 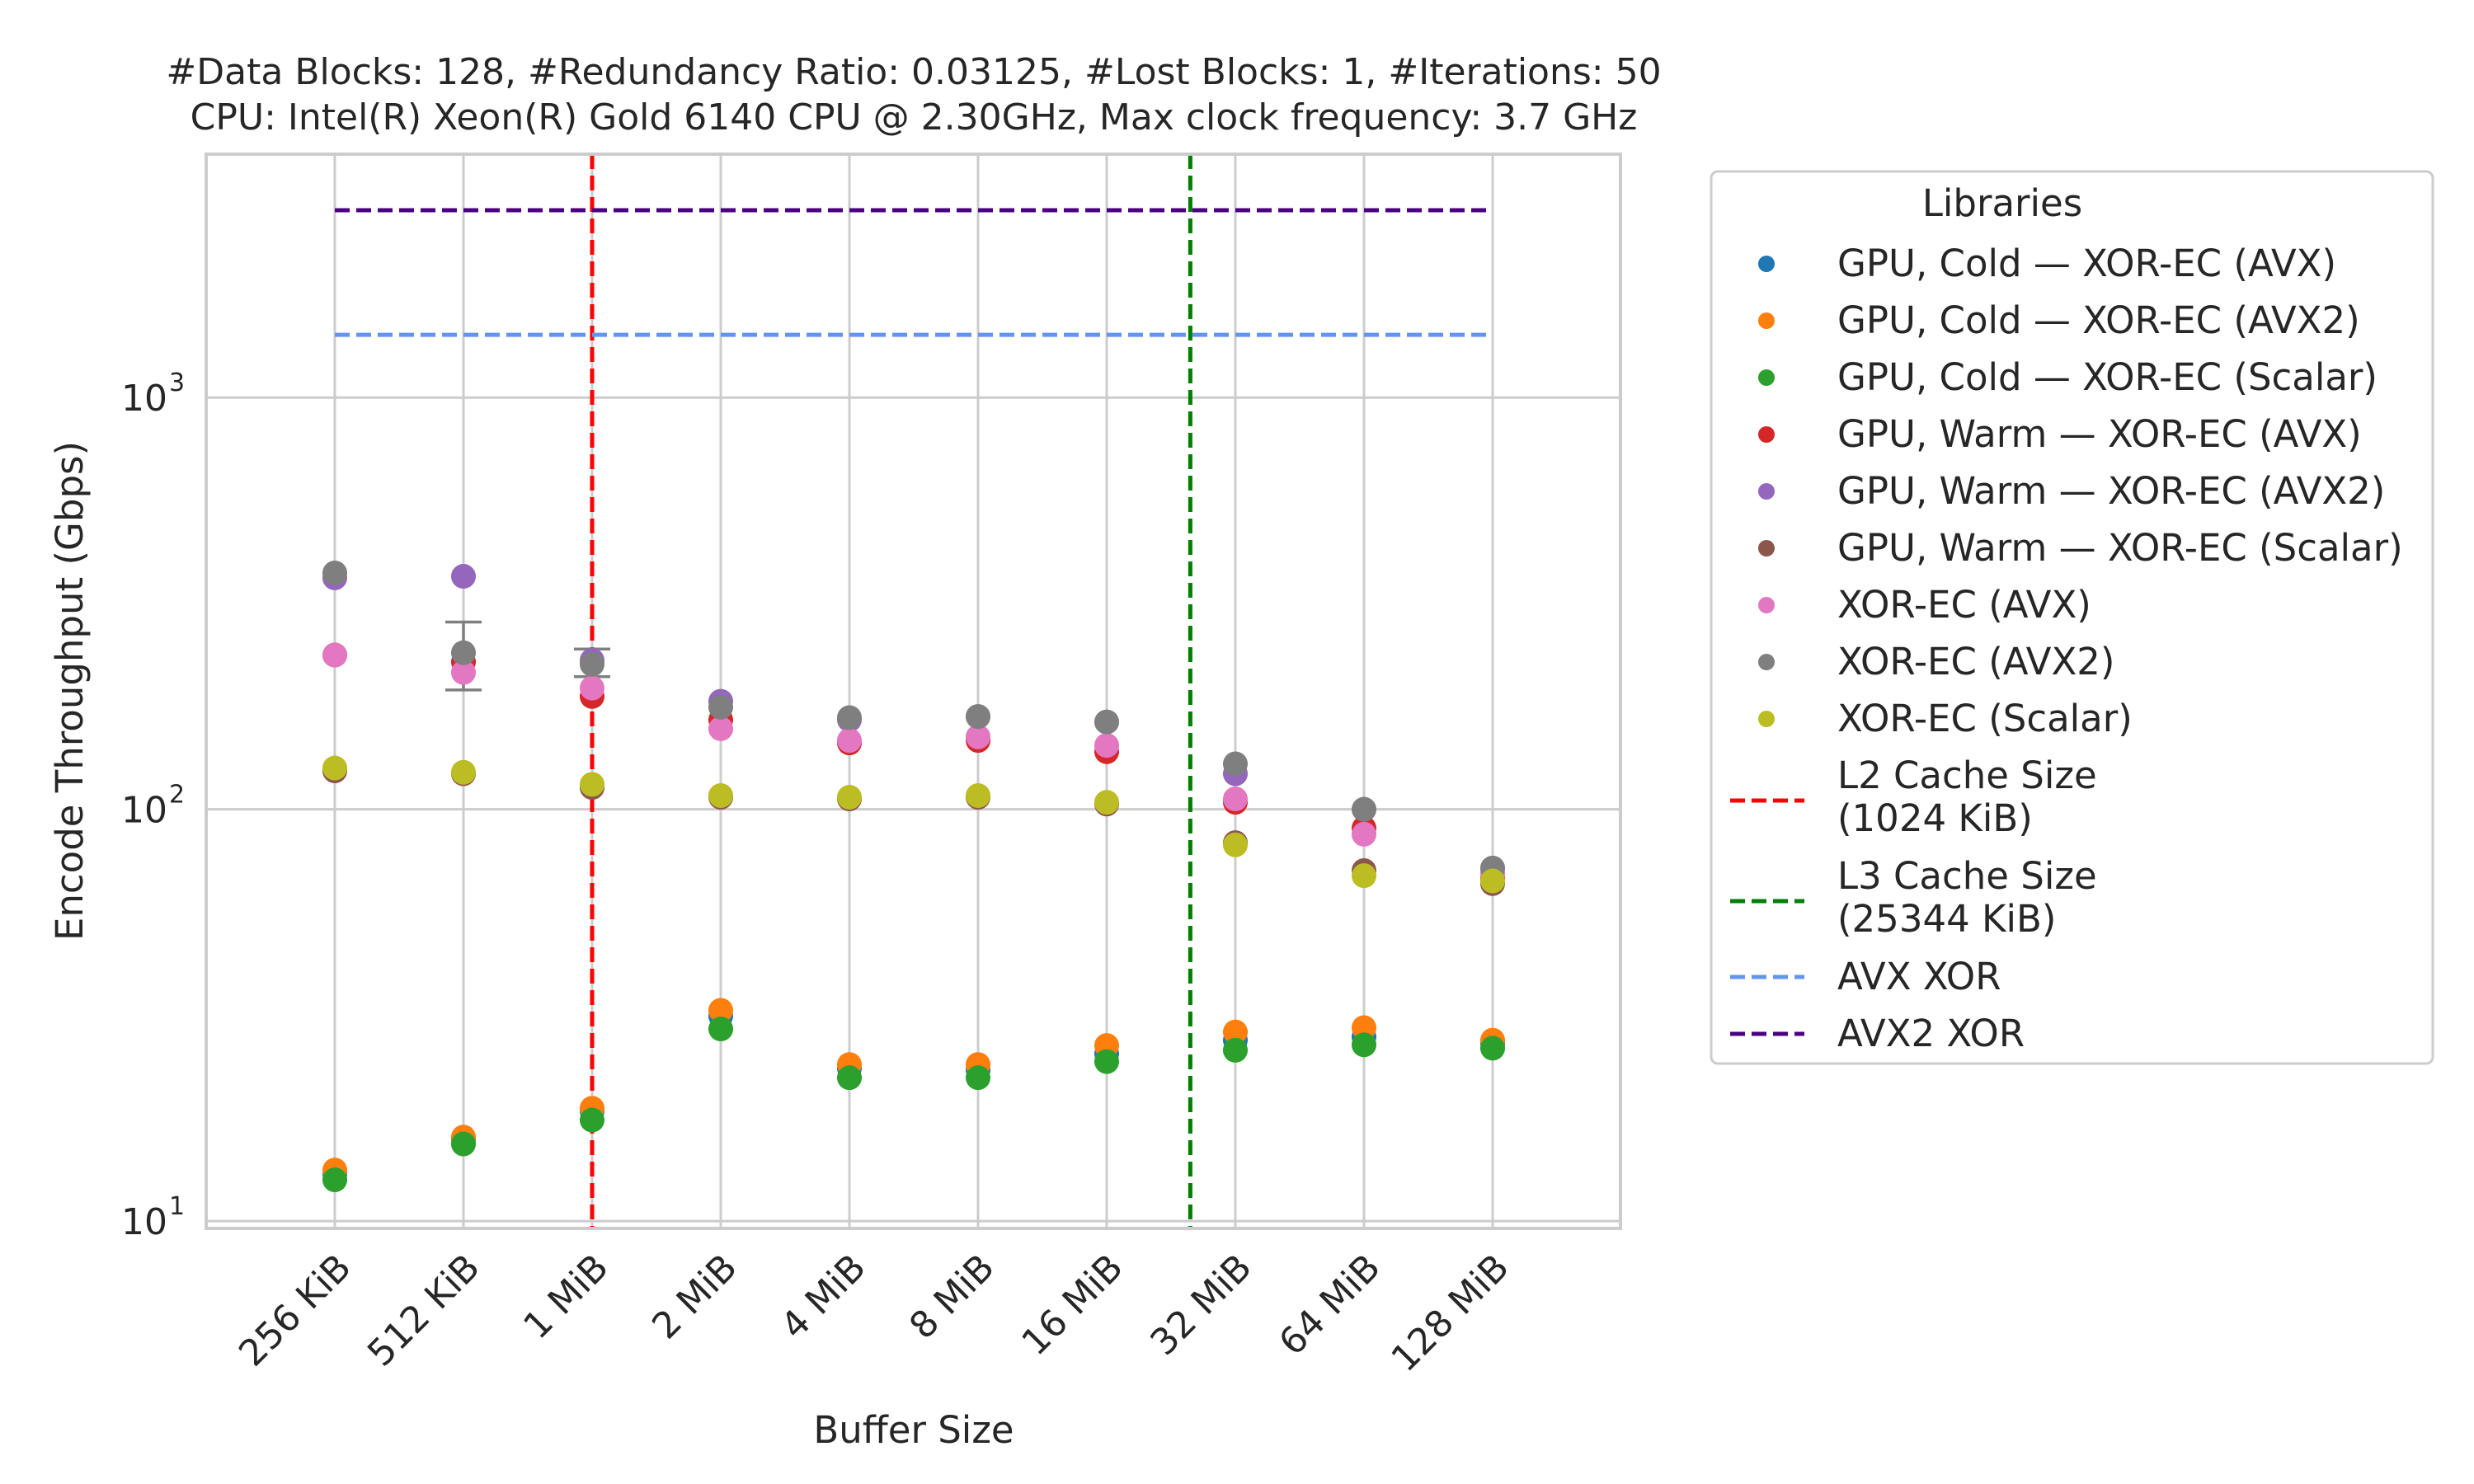 I want to click on x-axis-label: Buffer Size, so click(x=913, y=1430).